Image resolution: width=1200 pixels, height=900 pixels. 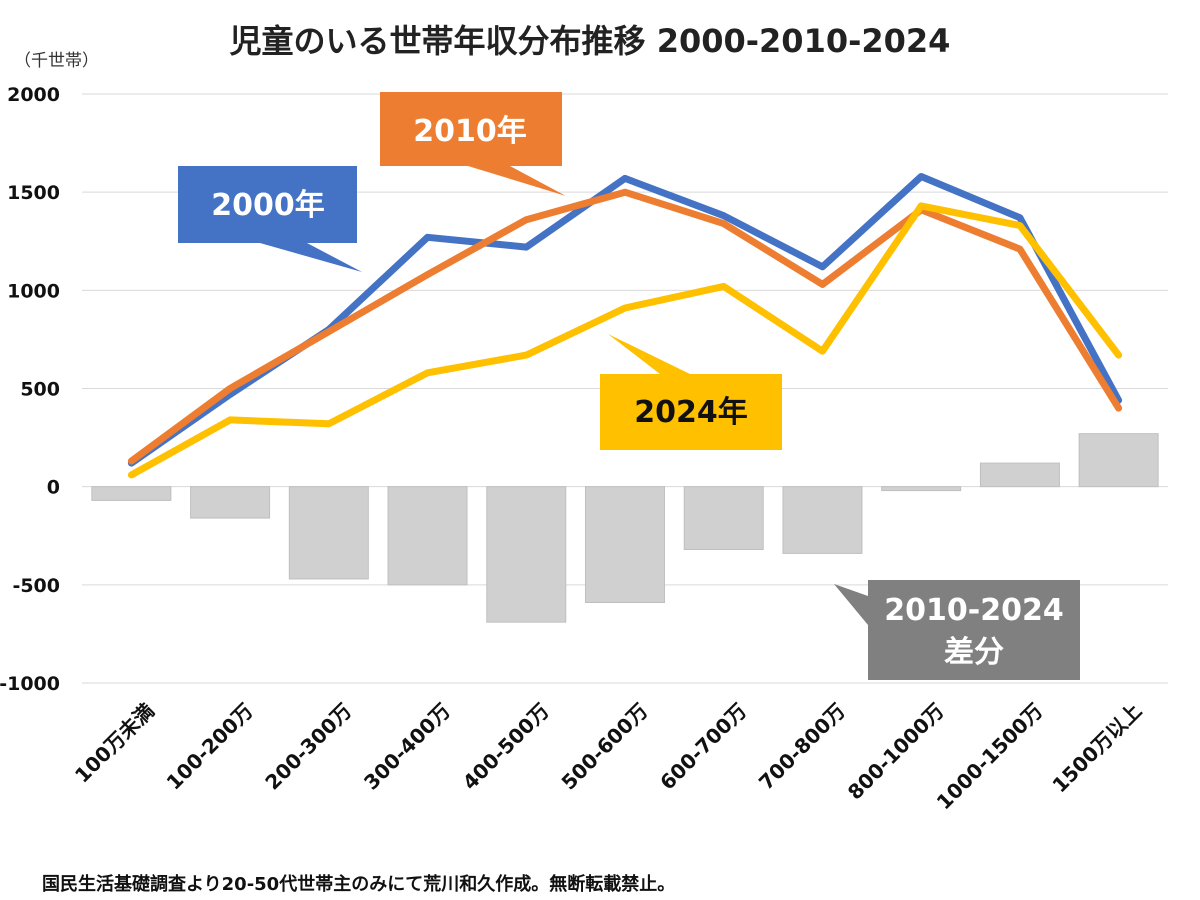 I want to click on x-tick-label: 400-500万, so click(x=506, y=747).